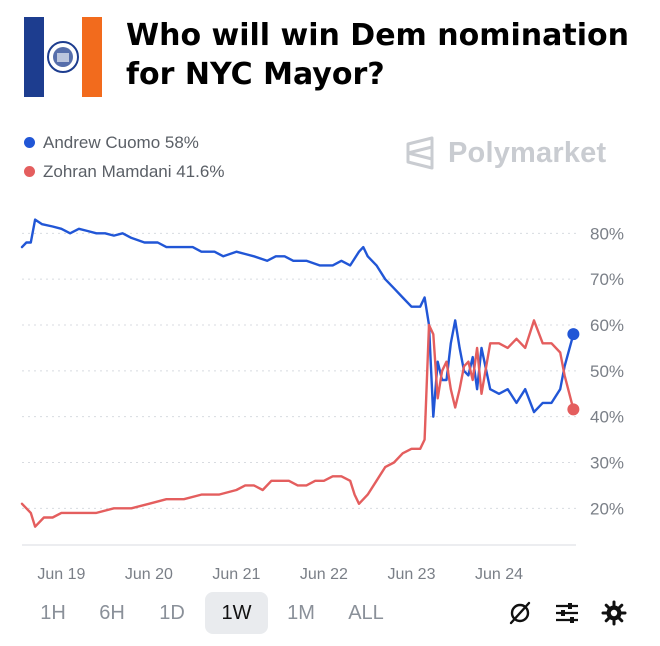  I want to click on y-tick-label: 60%, so click(607, 325).